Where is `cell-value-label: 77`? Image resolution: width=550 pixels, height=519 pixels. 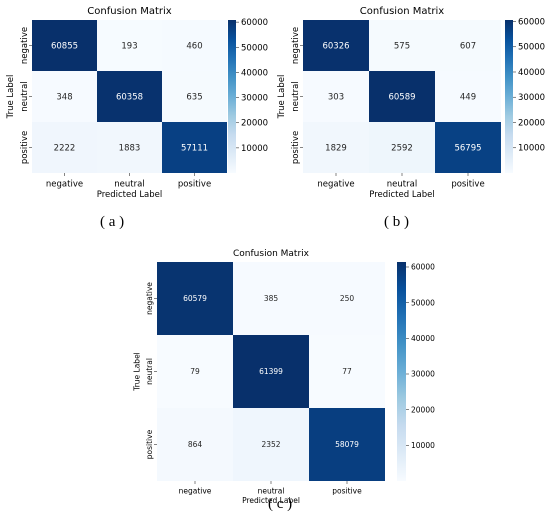
cell-value-label: 77 is located at coordinates (347, 371).